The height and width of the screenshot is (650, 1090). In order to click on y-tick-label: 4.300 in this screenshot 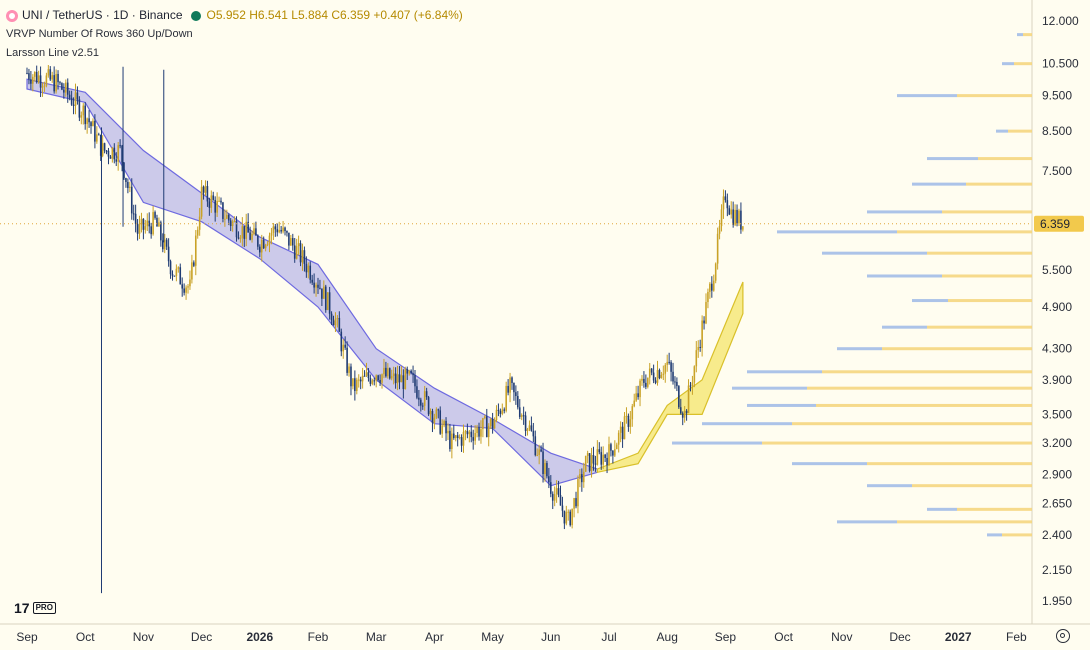, I will do `click(1057, 349)`.